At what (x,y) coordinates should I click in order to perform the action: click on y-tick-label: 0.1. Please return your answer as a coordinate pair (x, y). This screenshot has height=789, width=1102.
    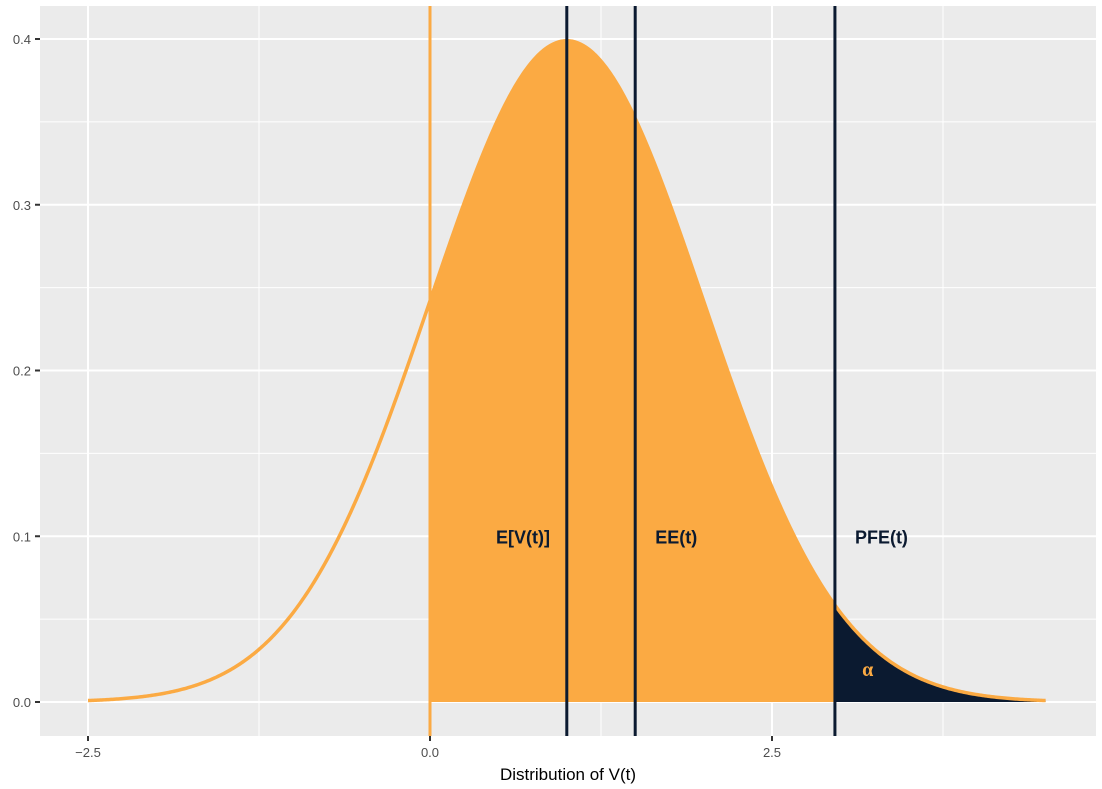
    Looking at the image, I should click on (22, 536).